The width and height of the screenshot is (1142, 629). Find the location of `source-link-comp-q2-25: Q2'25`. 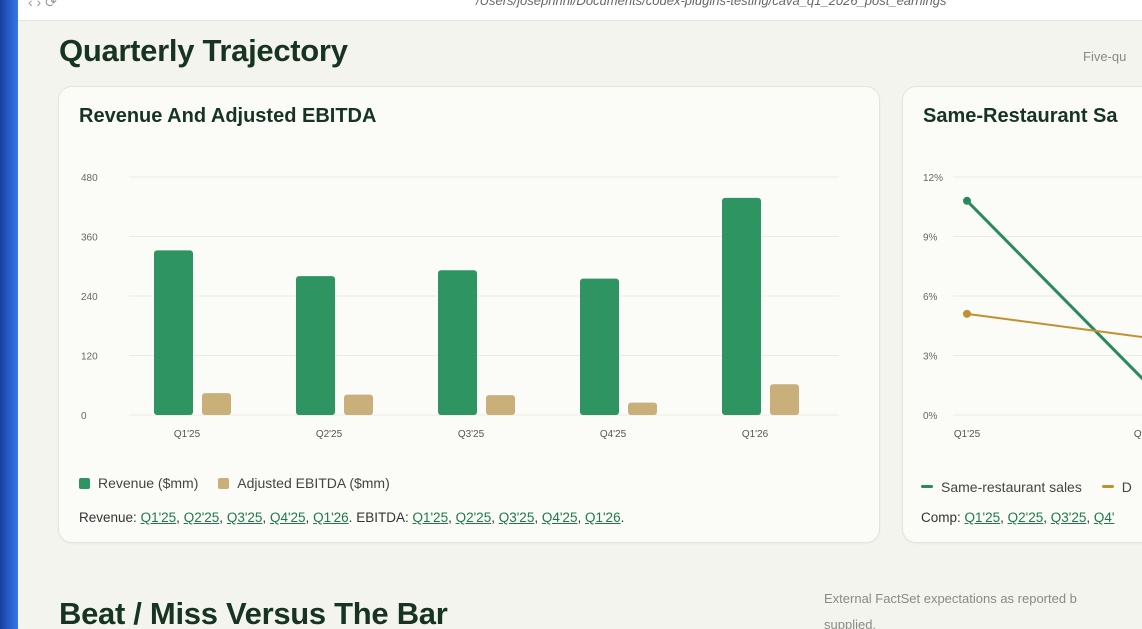

source-link-comp-q2-25: Q2'25 is located at coordinates (1025, 517).